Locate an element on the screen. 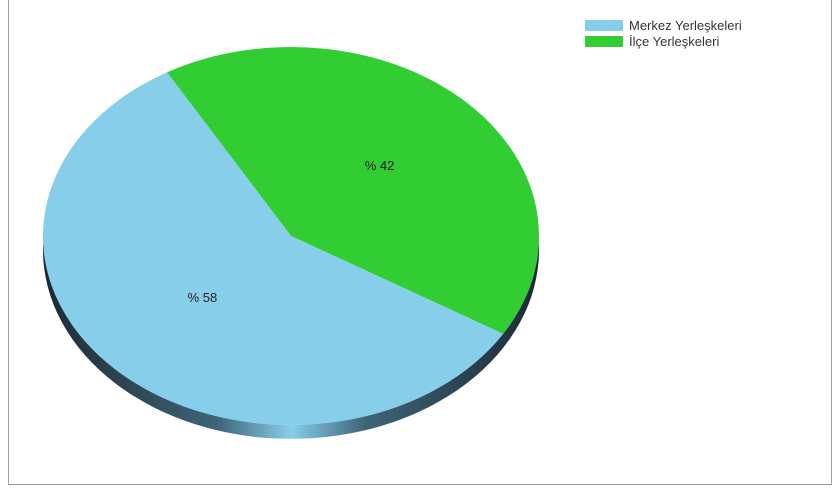 This screenshot has width=840, height=493. pie-label-ilce: % 42 is located at coordinates (380, 165).